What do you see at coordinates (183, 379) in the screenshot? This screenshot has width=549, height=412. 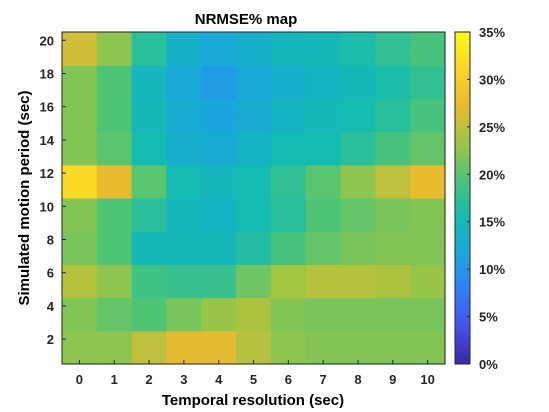 I see `x-tick-label: 3` at bounding box center [183, 379].